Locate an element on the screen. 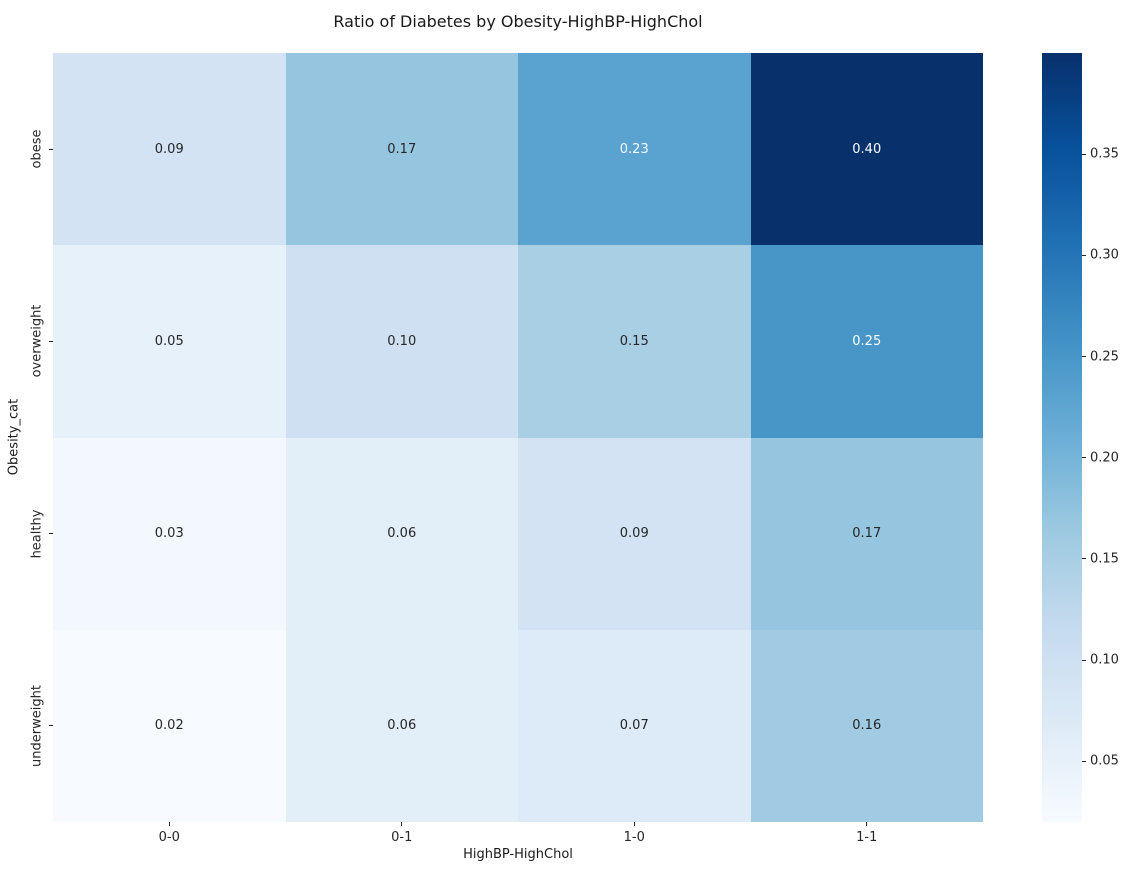 The image size is (1130, 875). cell-value: 0.10 is located at coordinates (402, 341).